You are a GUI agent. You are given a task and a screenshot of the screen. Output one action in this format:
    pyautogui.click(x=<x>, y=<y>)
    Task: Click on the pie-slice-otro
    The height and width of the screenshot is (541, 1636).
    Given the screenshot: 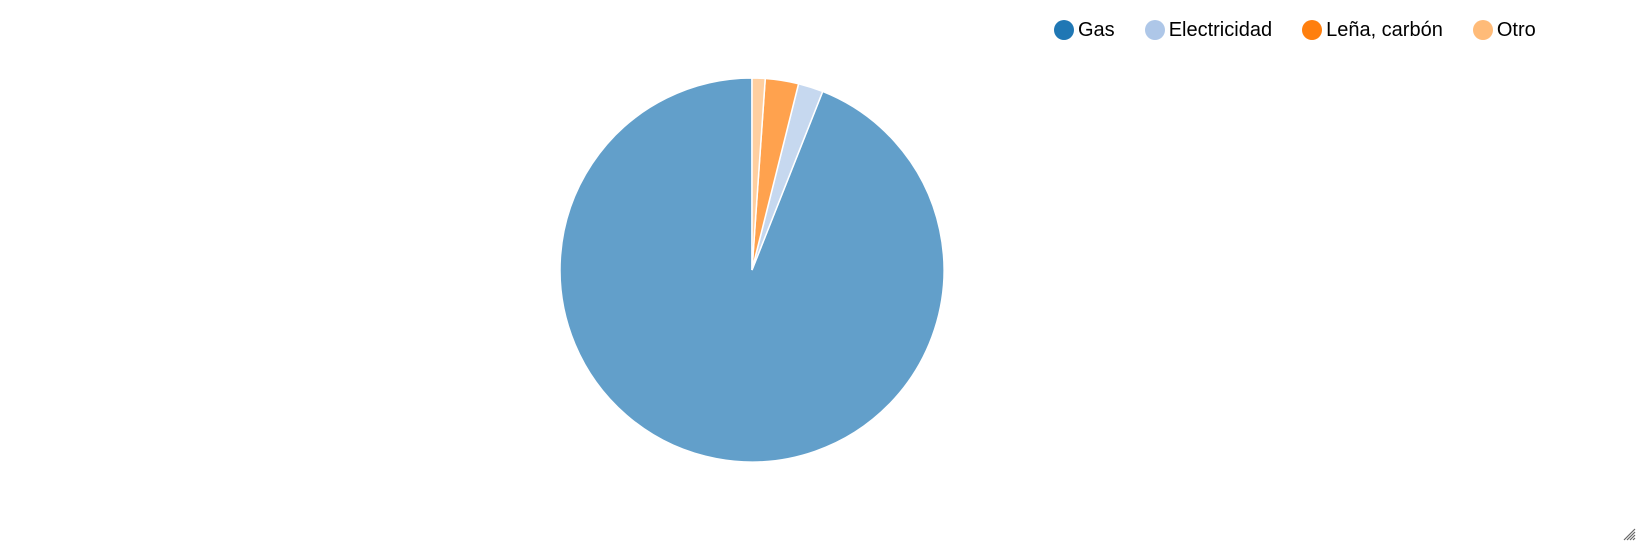 What is the action you would take?
    pyautogui.click(x=759, y=174)
    